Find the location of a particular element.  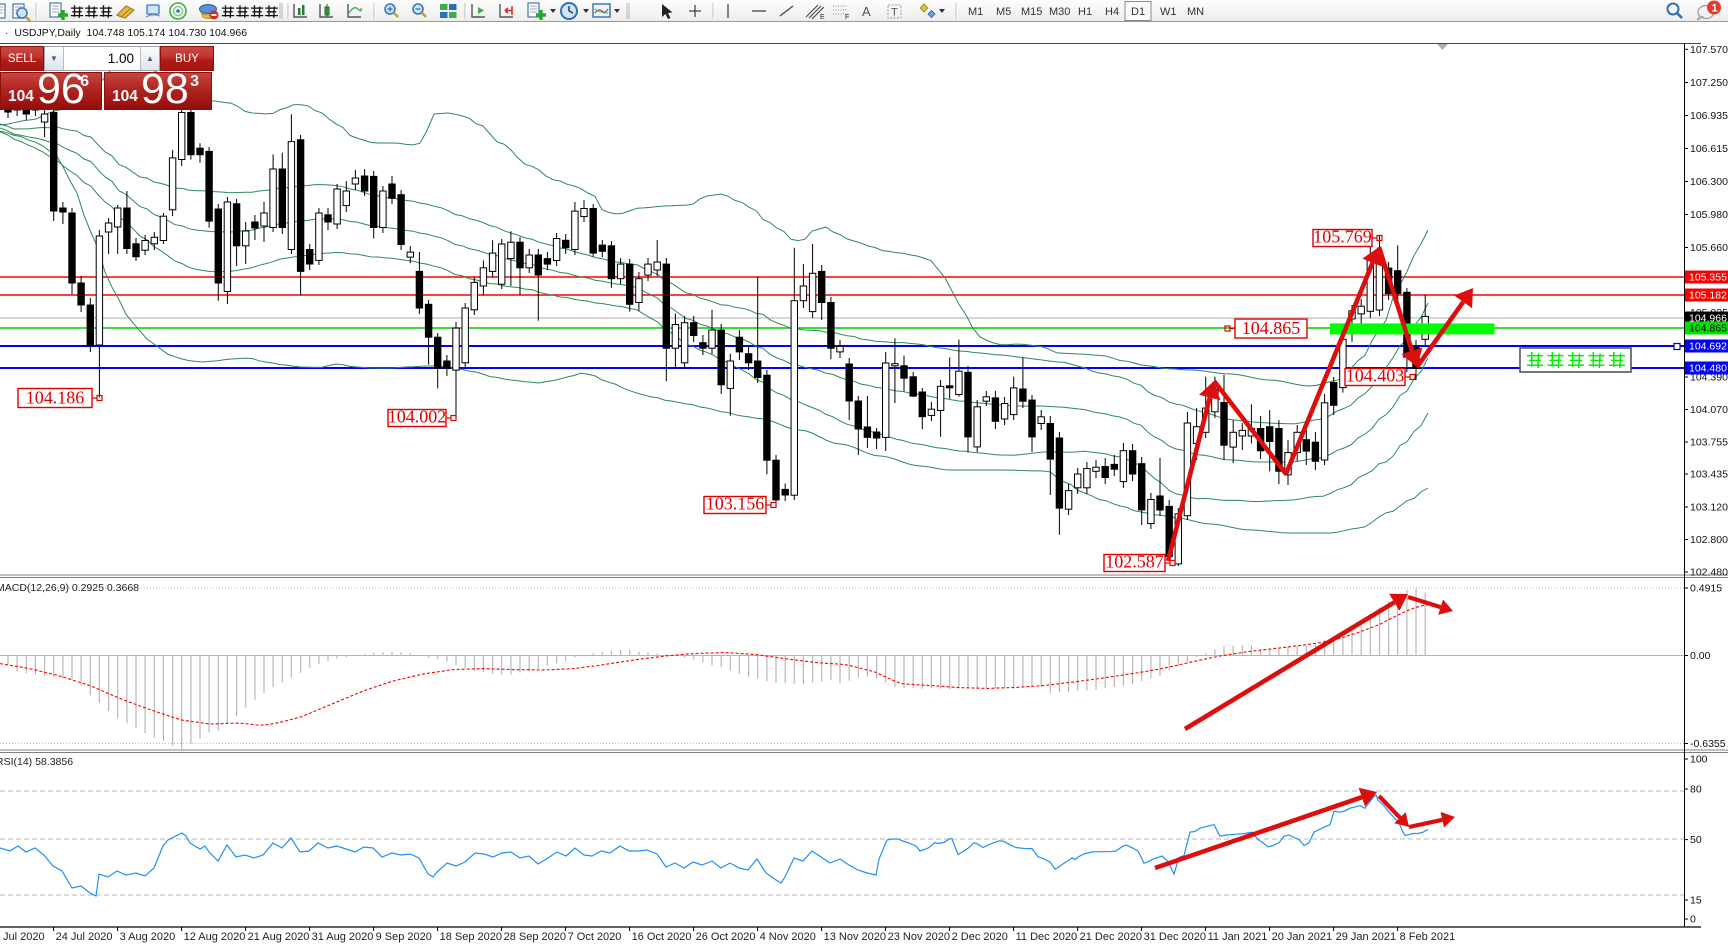

svg-text: 16 Oct 2020 is located at coordinates (662, 937).